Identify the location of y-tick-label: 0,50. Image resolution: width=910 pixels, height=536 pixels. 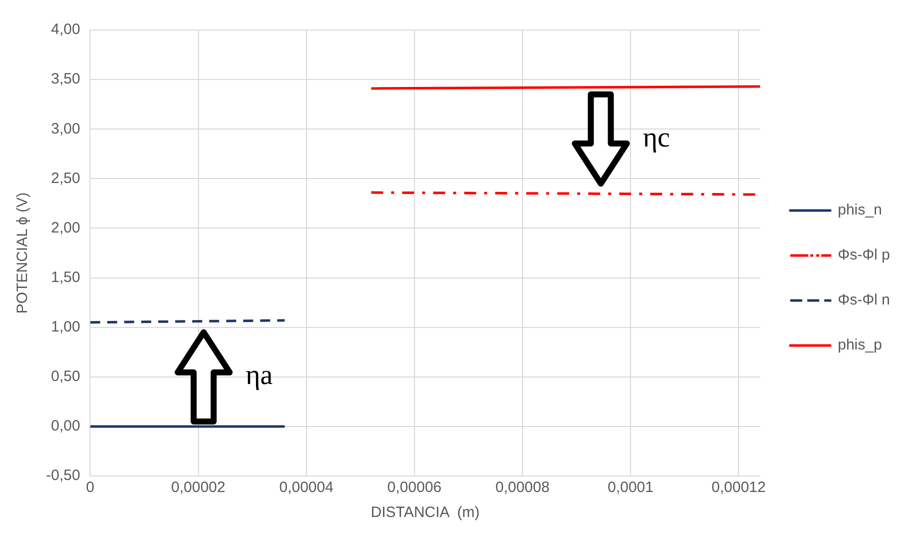
(65, 377).